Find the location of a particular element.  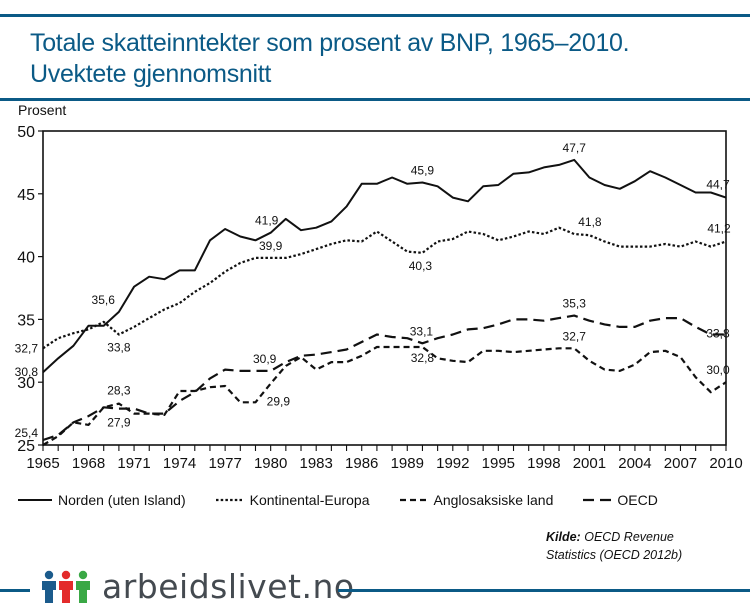

data-label: 41,9 is located at coordinates (267, 221).